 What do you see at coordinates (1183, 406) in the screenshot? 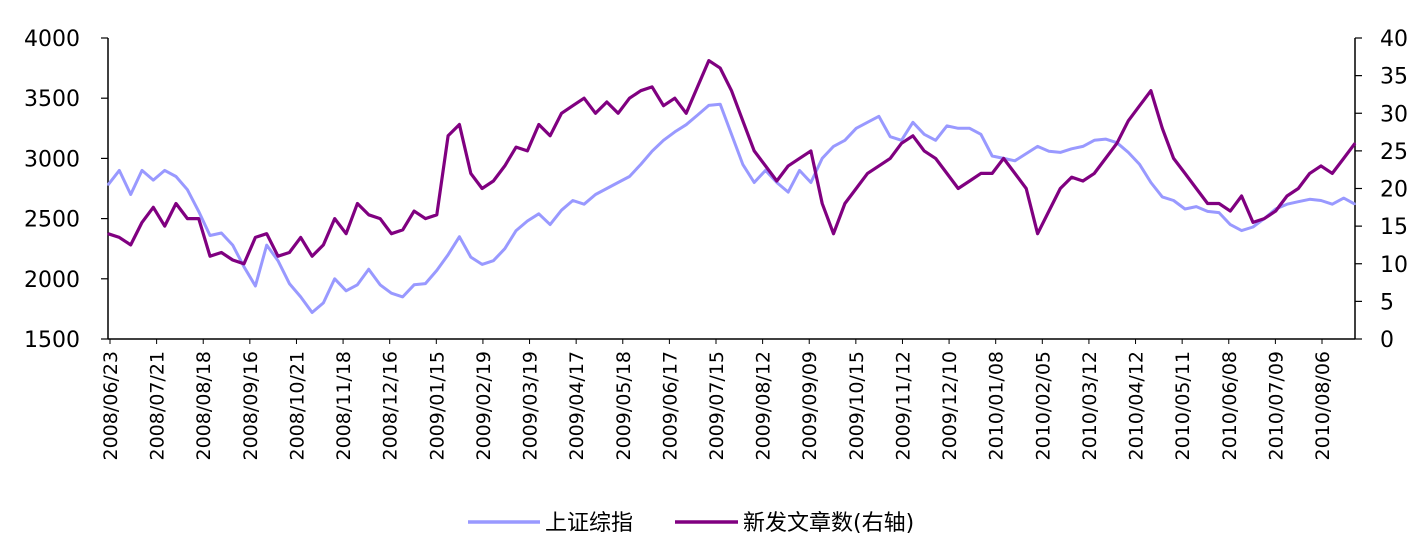
I see `x-tick-label: 2010/05/11` at bounding box center [1183, 406].